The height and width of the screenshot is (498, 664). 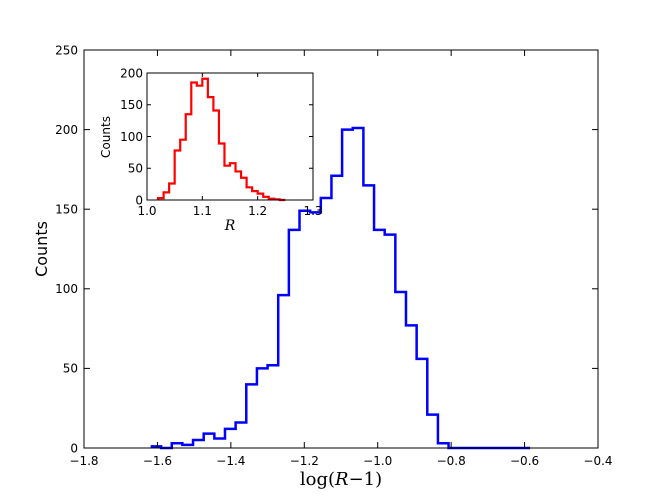 I want to click on x-tick-label: −1.0, so click(x=377, y=461).